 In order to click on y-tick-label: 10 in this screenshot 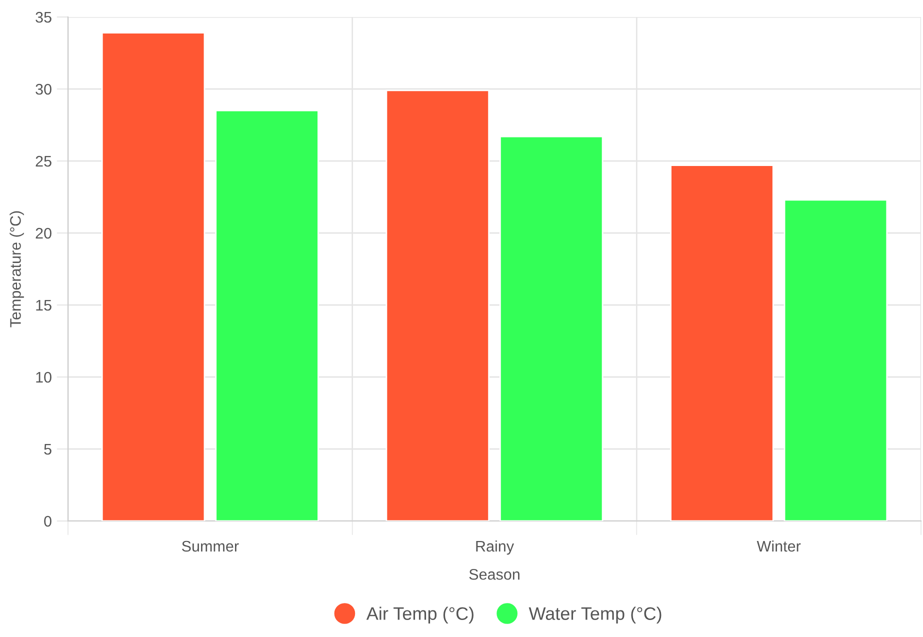, I will do `click(44, 377)`.